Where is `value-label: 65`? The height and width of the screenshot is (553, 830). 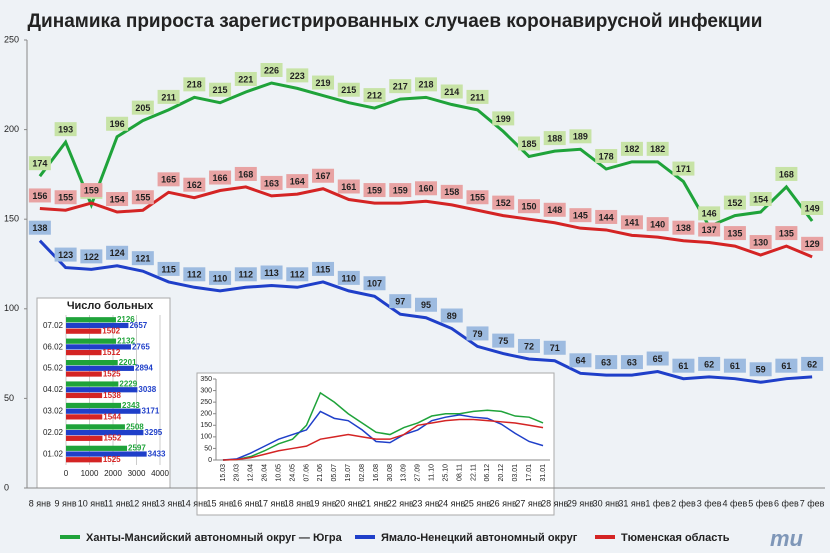 value-label: 65 is located at coordinates (658, 359).